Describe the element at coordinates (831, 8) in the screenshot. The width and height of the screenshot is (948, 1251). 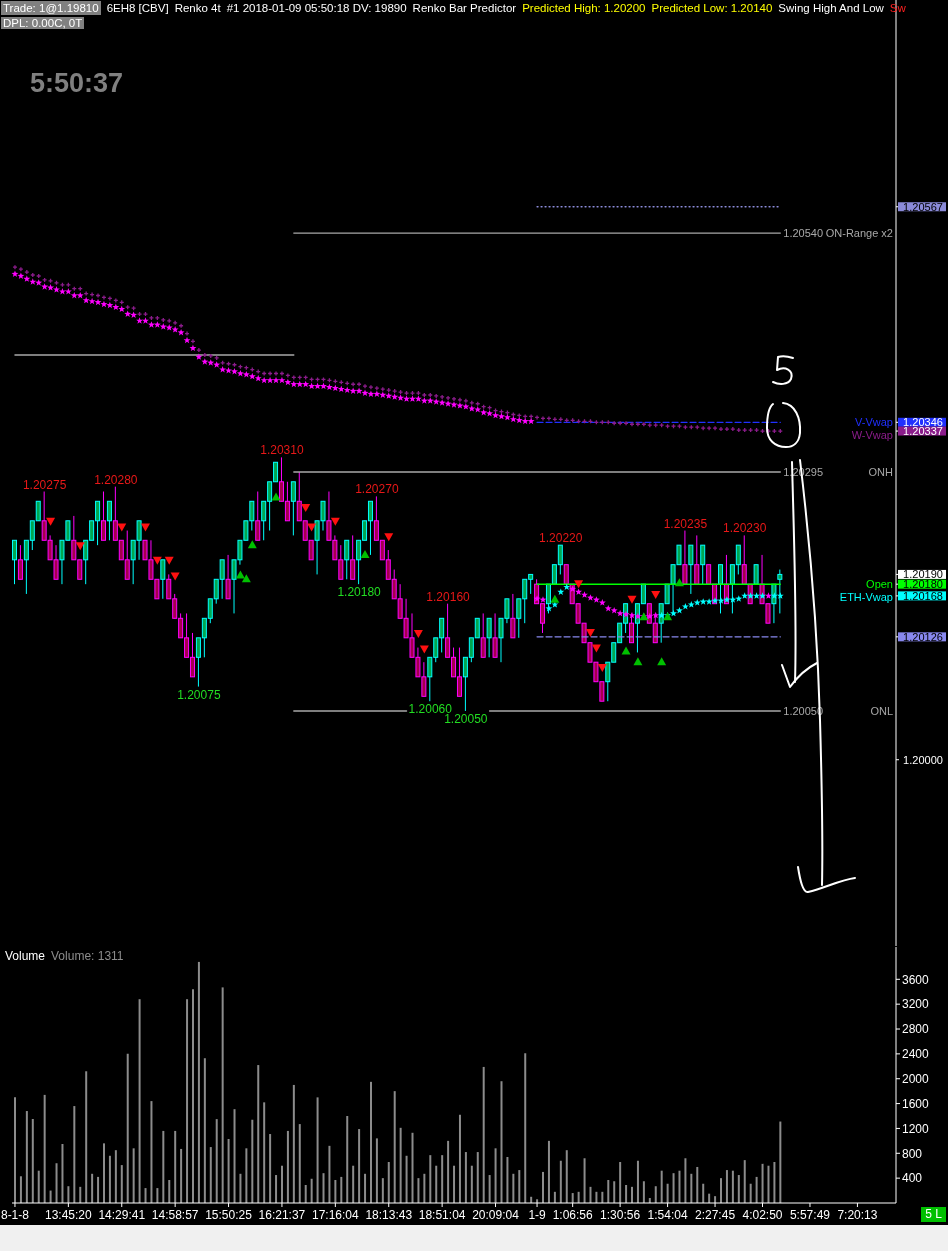
I see `annotation: Swing High And Low` at that location.